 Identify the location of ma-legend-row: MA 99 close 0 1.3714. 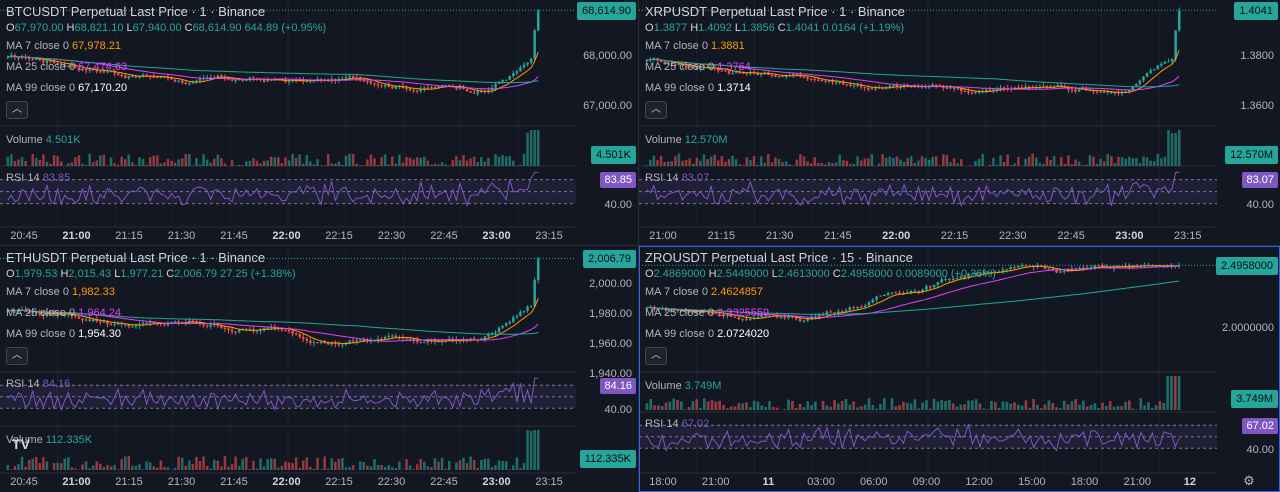
(775, 88).